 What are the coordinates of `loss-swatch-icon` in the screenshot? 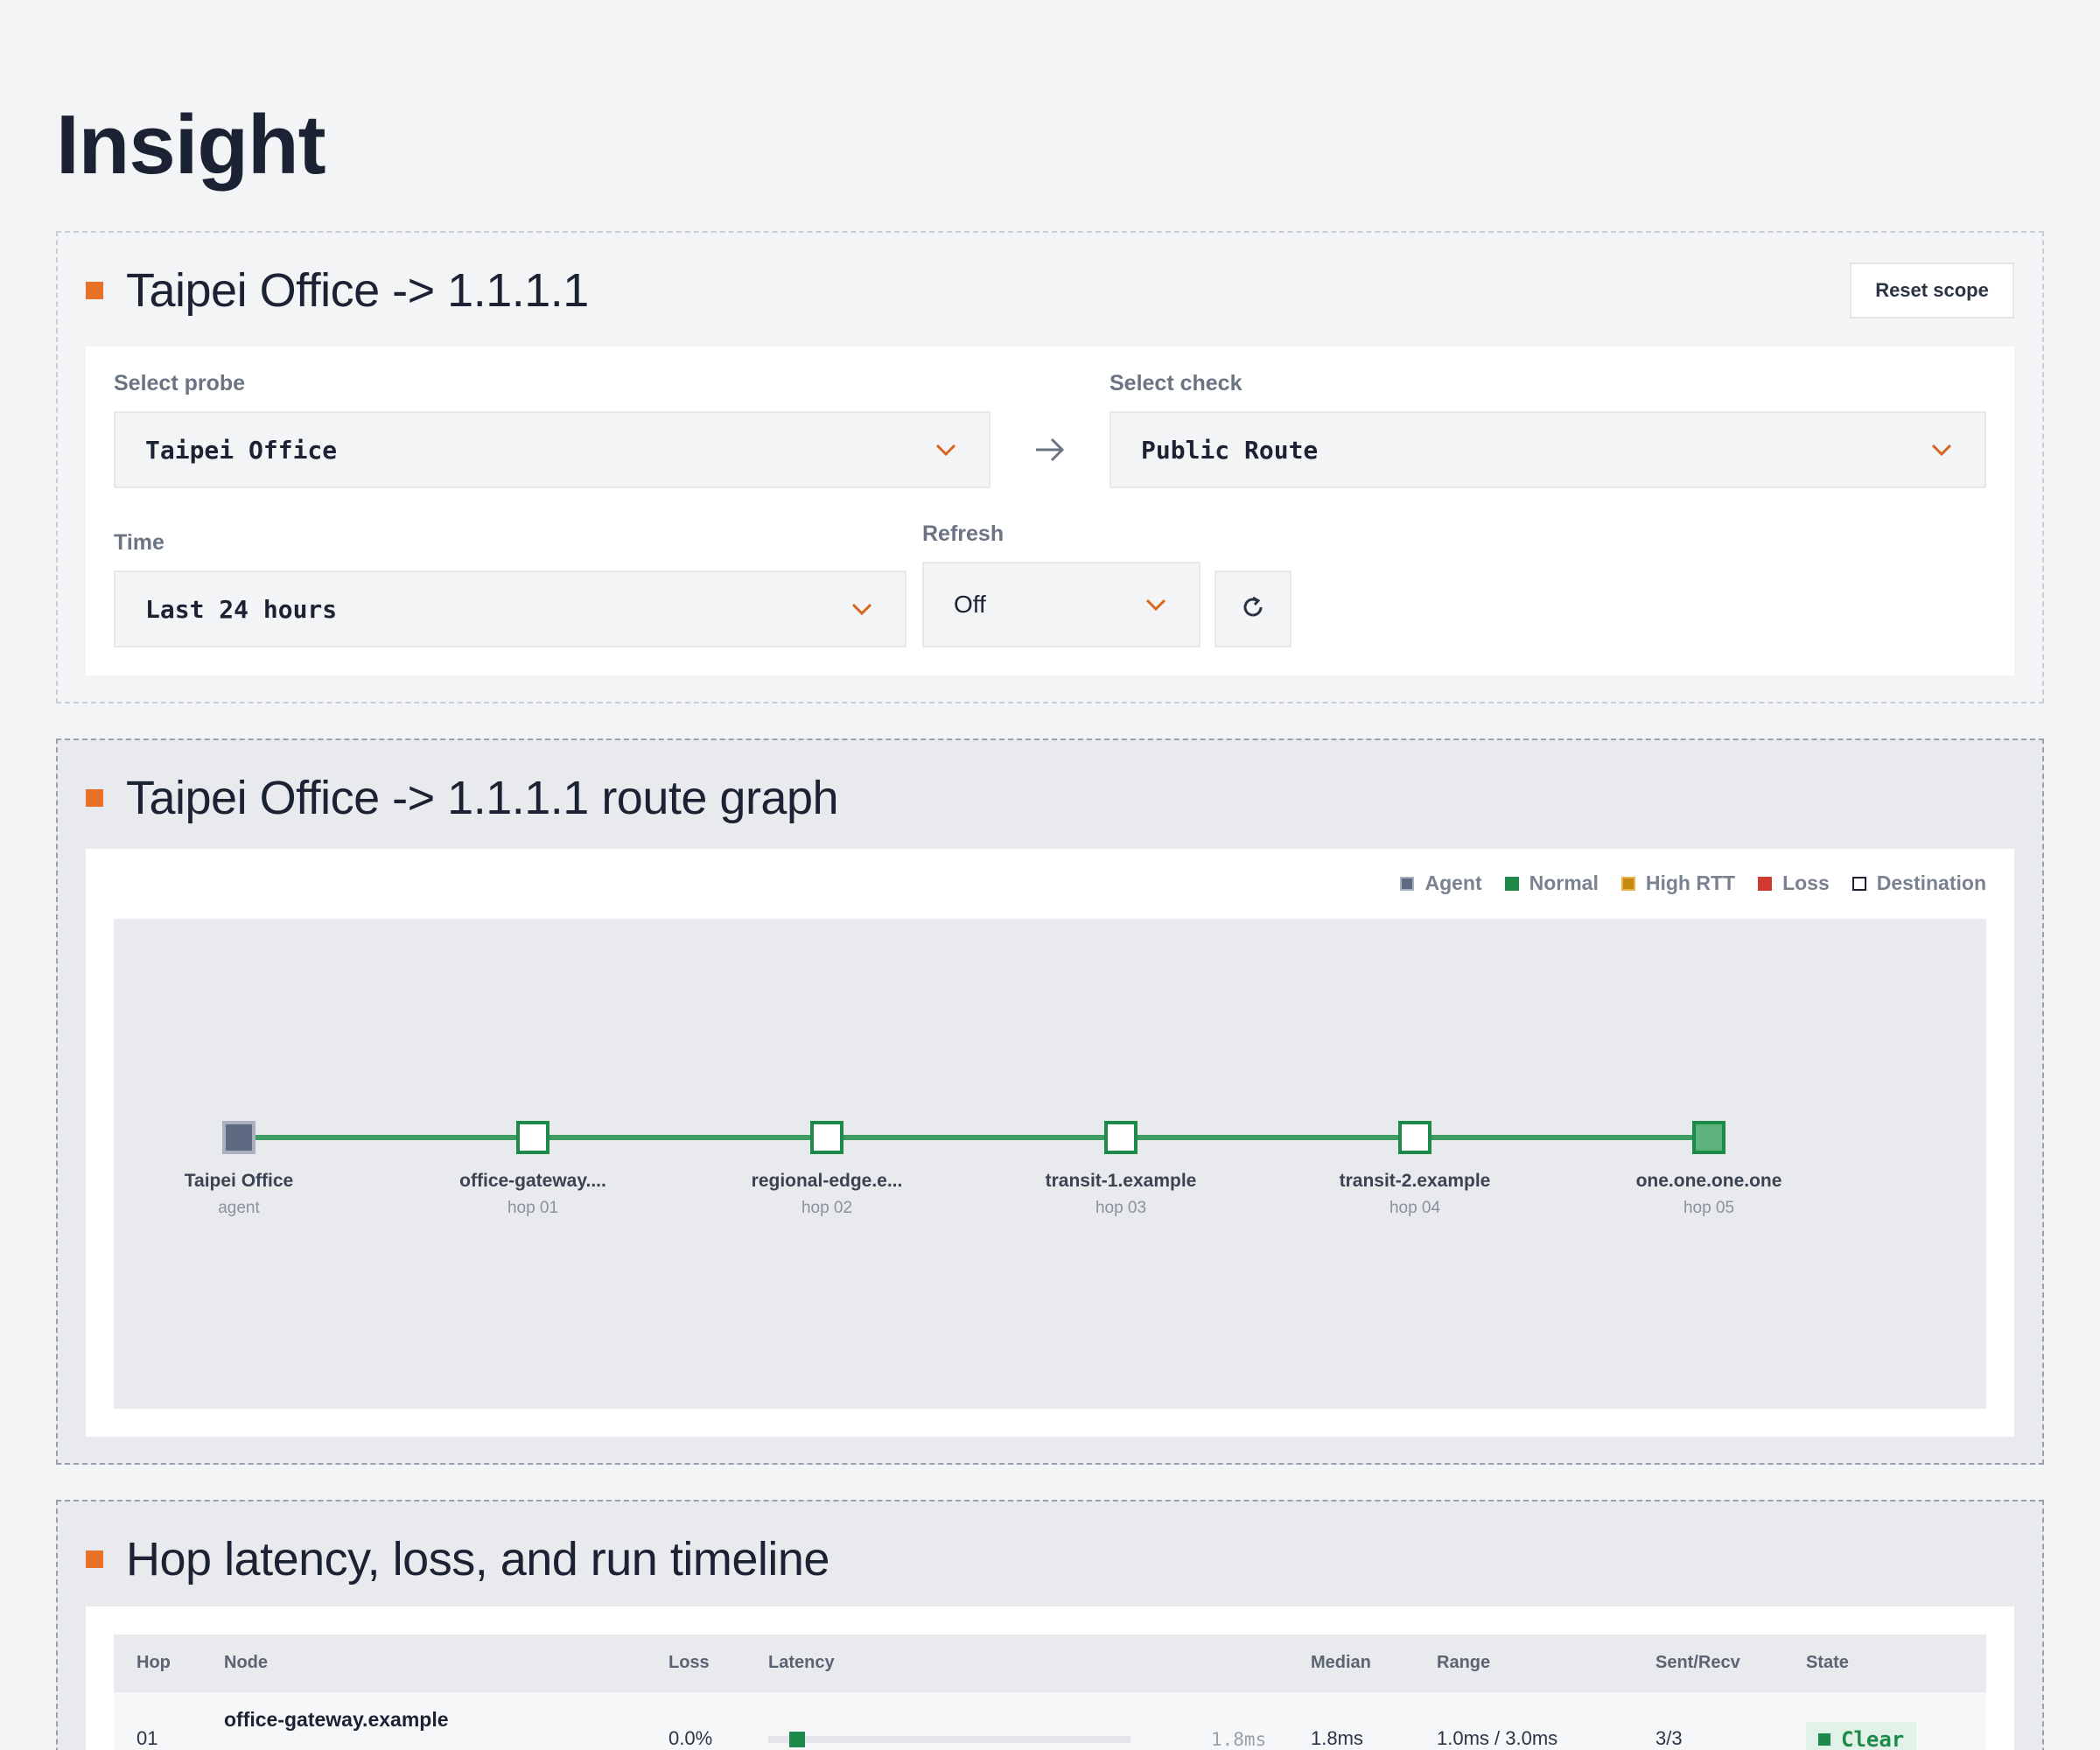 It's located at (1765, 883).